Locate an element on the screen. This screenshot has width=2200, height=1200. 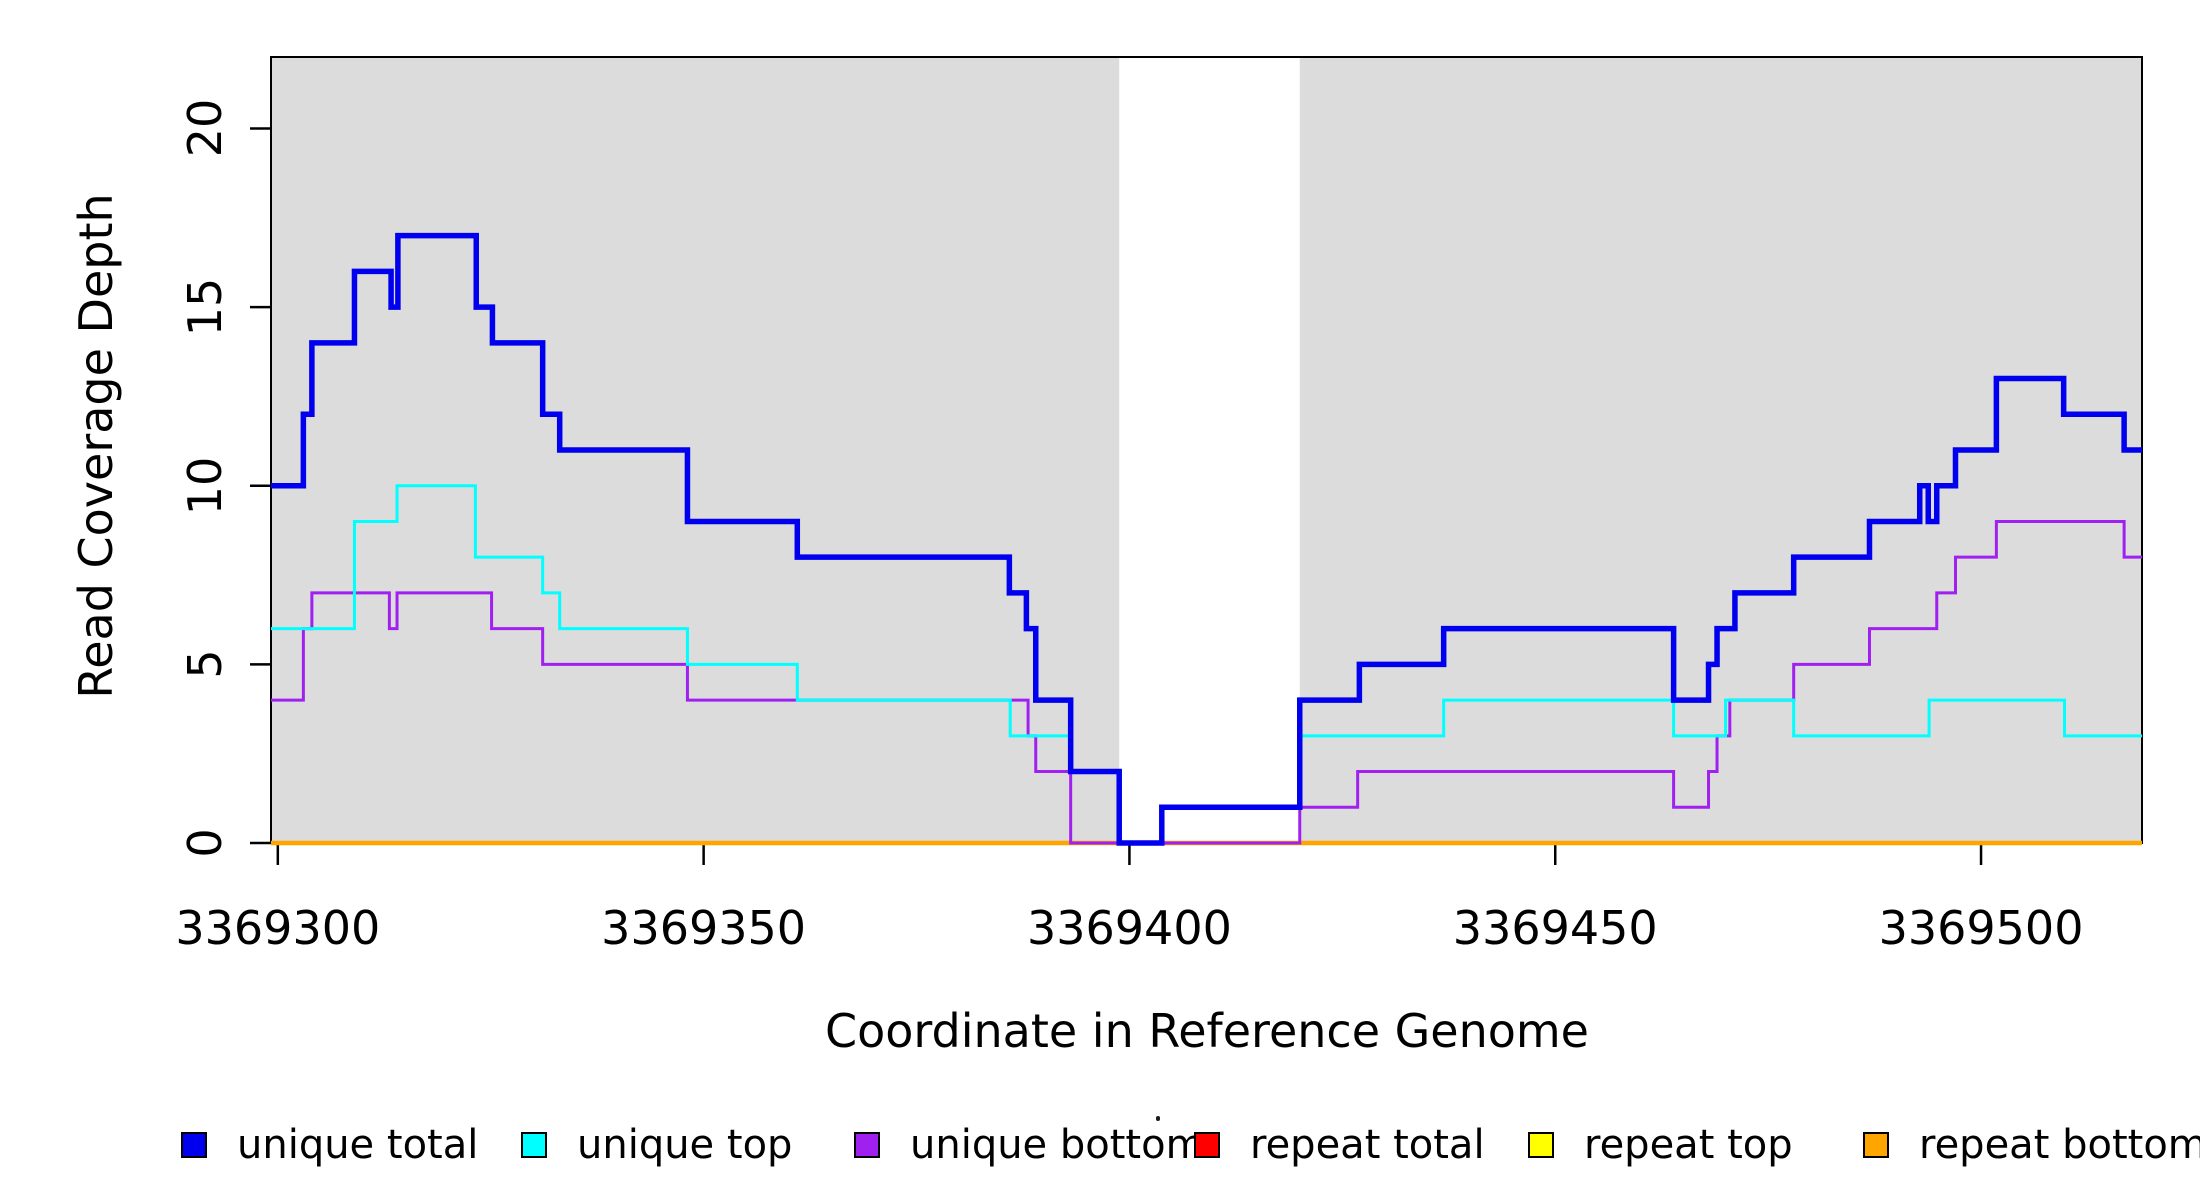
legend-item-repeat-bottom: repeat bottom is located at coordinates (2031, 1145).